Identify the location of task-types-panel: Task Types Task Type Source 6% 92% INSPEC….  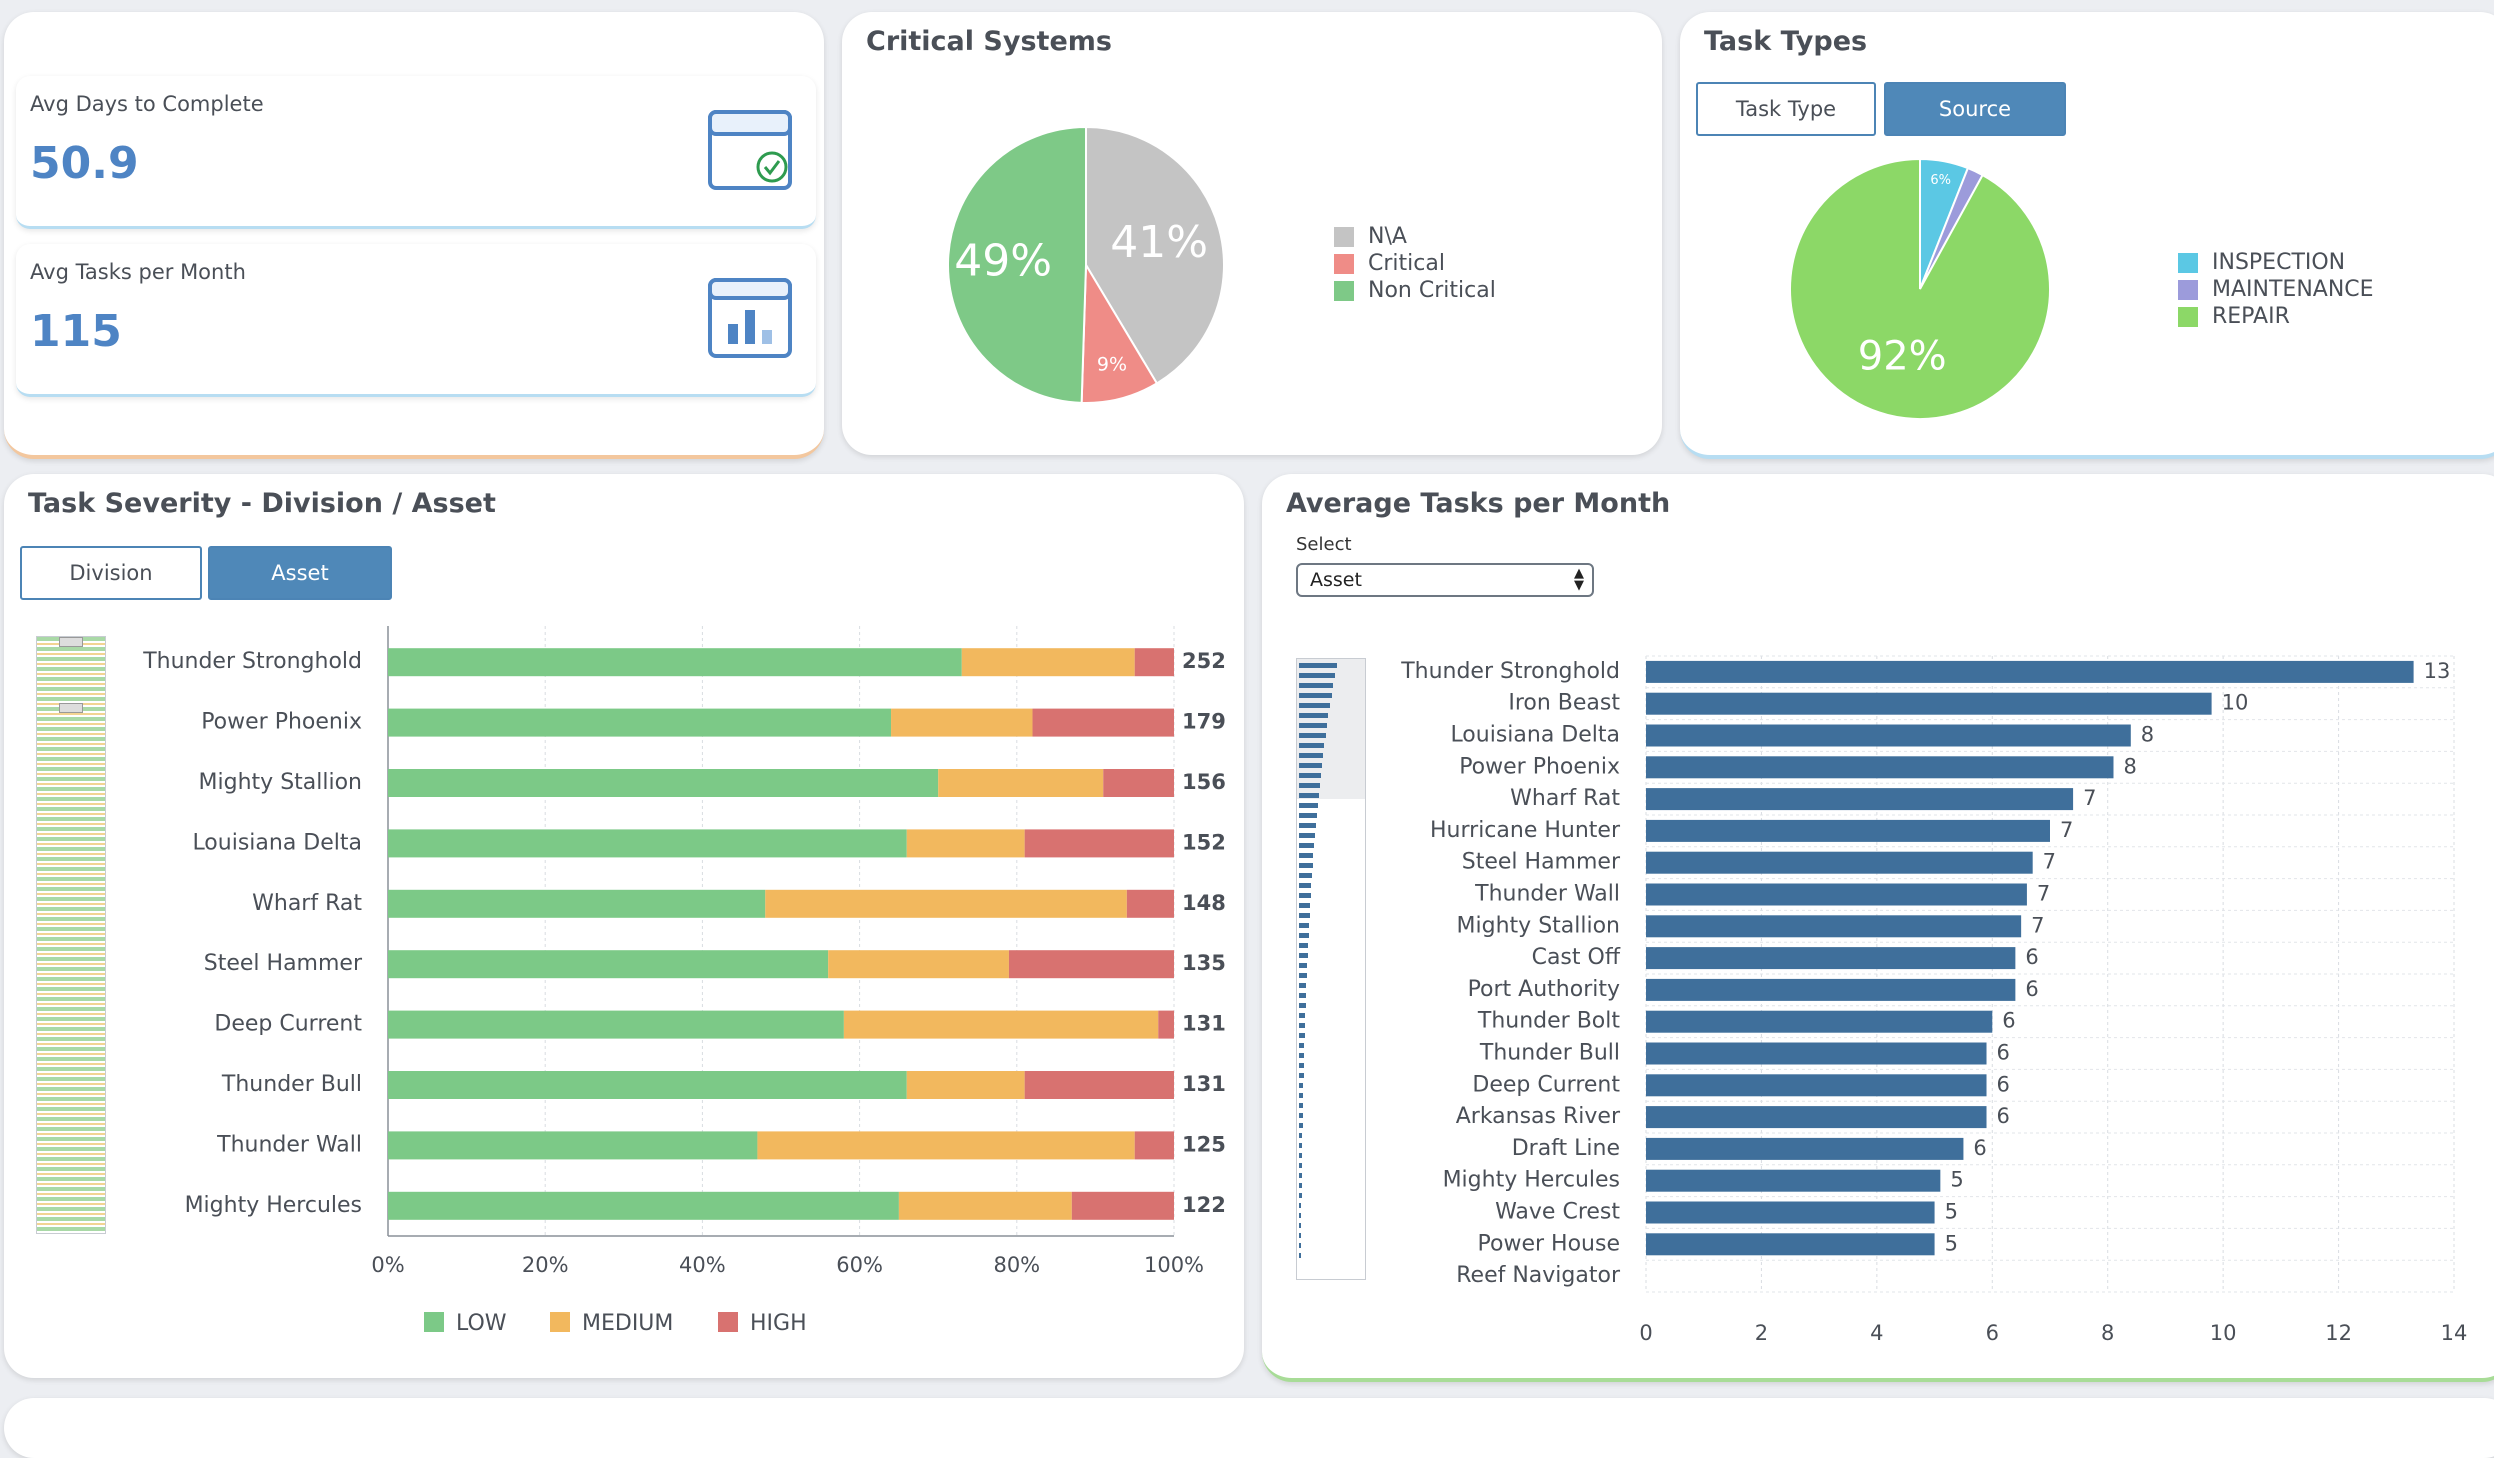
(2087, 235).